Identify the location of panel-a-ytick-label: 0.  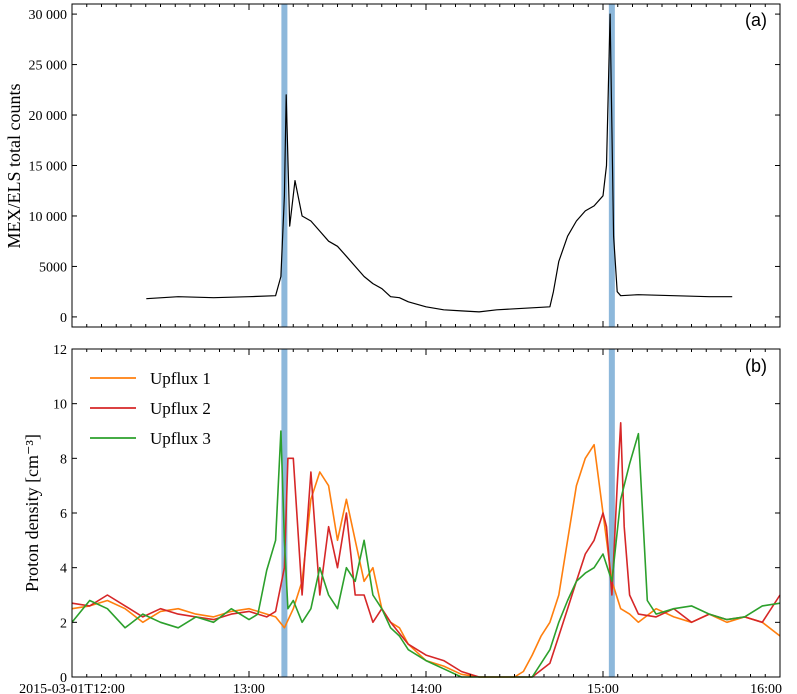
(63, 318).